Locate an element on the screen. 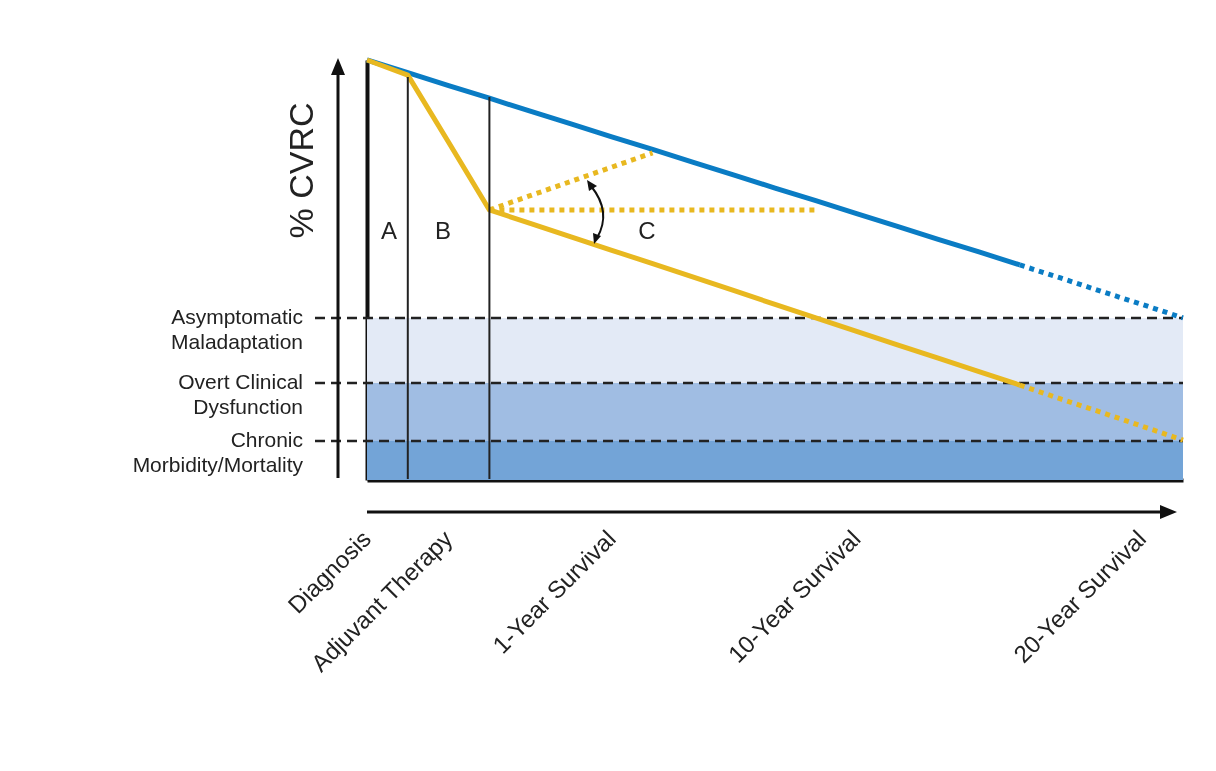  ref-line-label: Chronic Morbidity/Mortality is located at coordinates (218, 451).